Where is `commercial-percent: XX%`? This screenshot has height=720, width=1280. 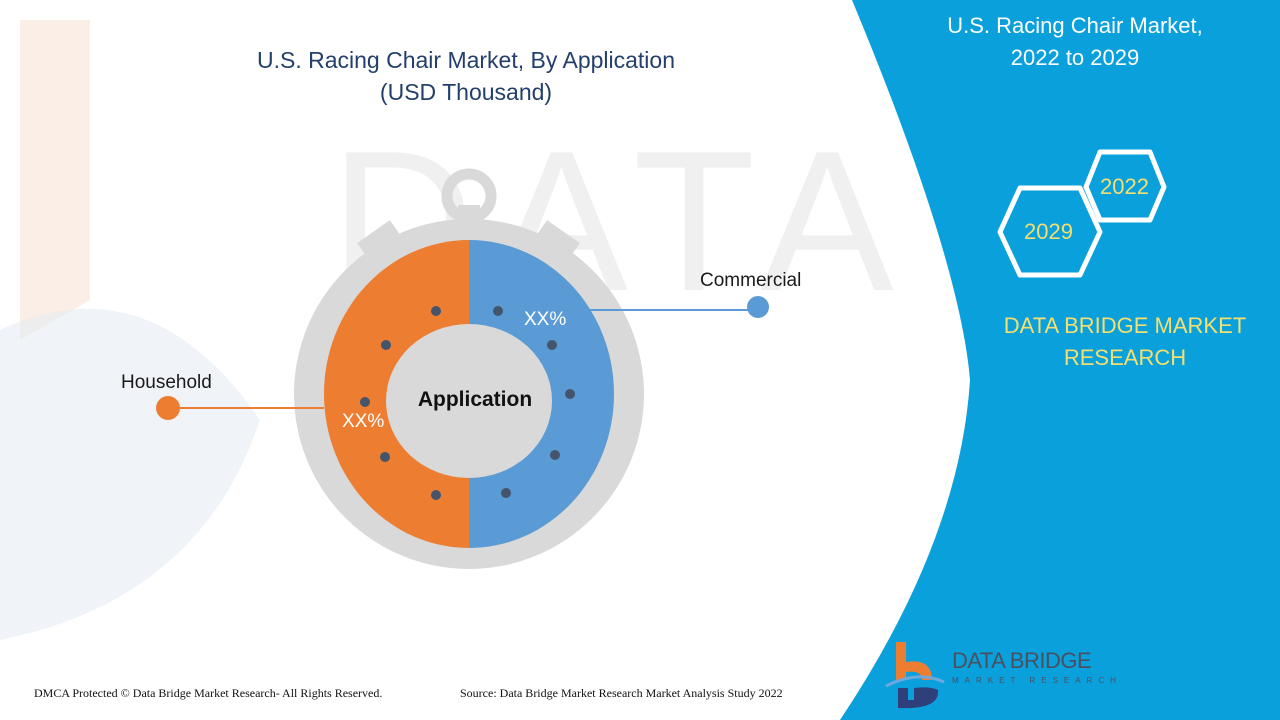
commercial-percent: XX% is located at coordinates (545, 319).